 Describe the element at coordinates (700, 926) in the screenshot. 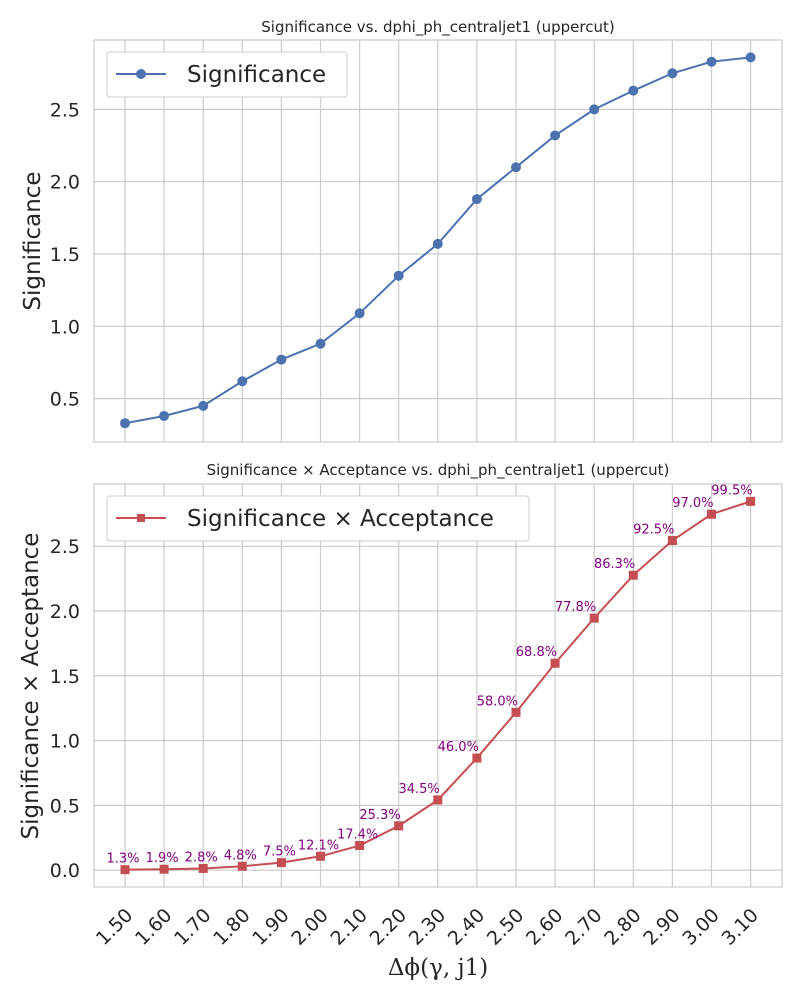

I see `x-tick-label: 3.00` at that location.